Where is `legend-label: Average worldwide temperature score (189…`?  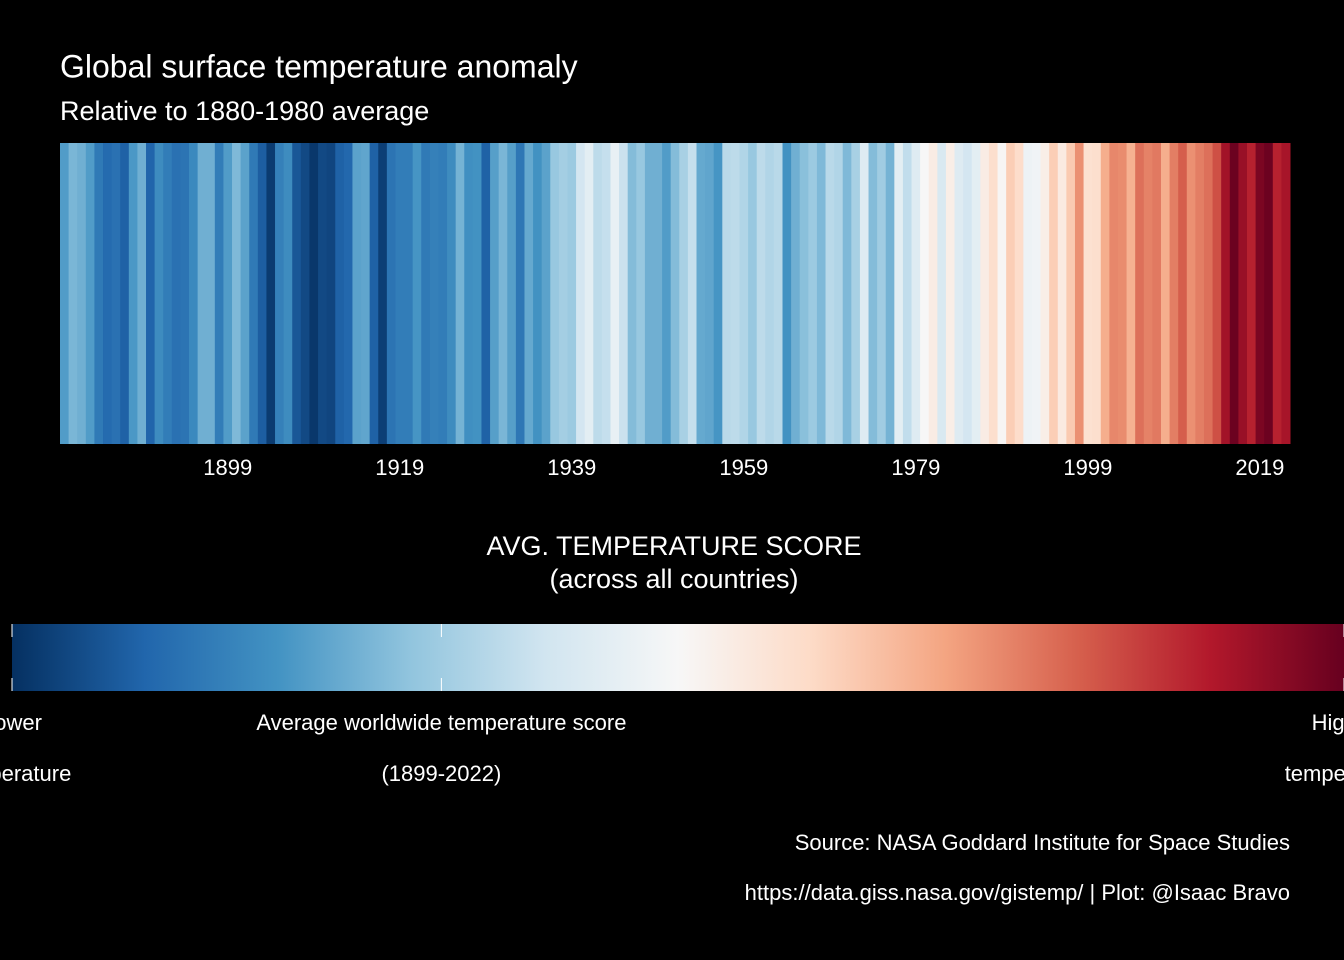
legend-label: Average worldwide temperature score (189… is located at coordinates (441, 748).